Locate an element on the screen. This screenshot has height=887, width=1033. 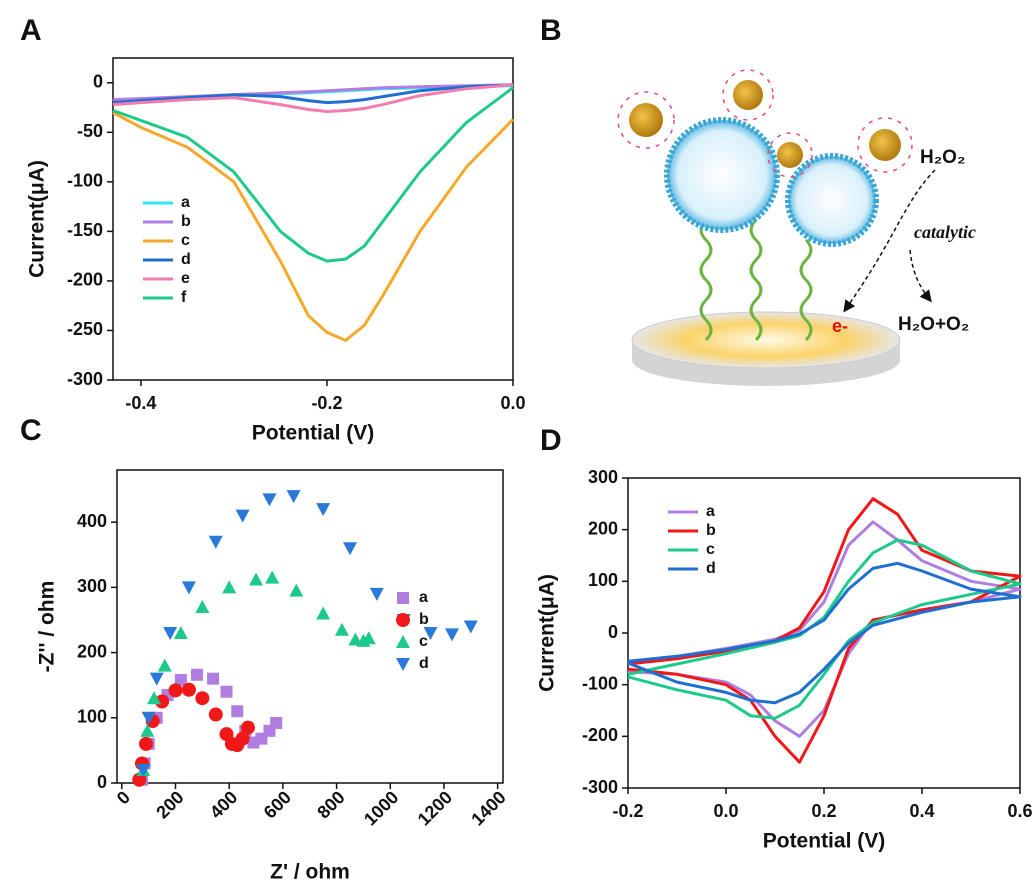
x-tick-label: 0.2 is located at coordinates (823, 811).